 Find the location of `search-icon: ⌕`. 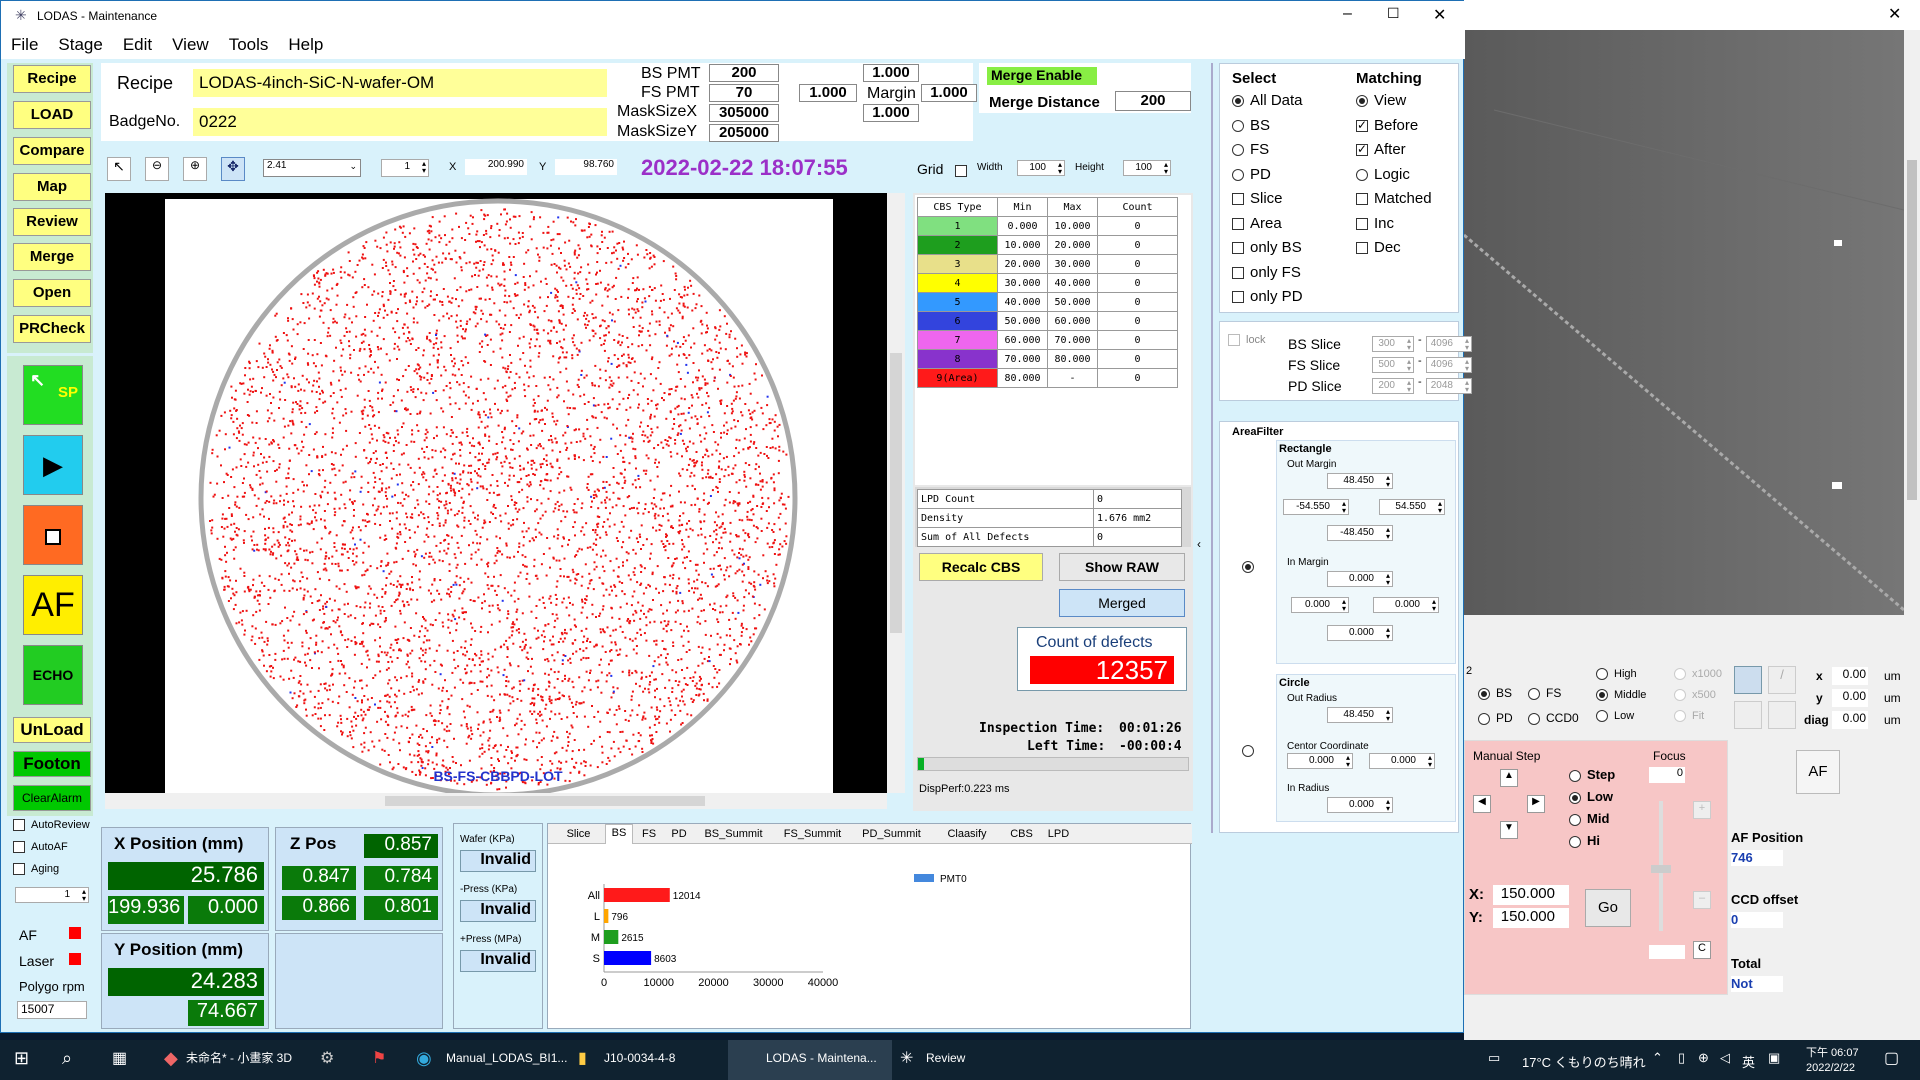

search-icon: ⌕ is located at coordinates (67, 1058).